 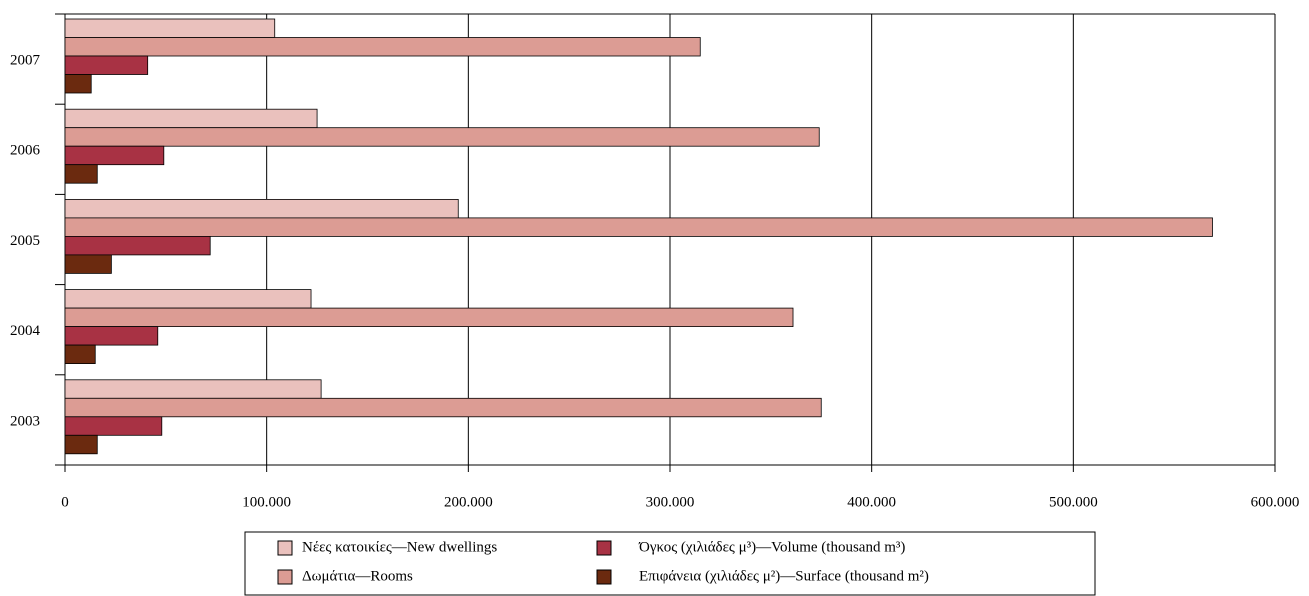 What do you see at coordinates (771, 547) in the screenshot?
I see `legend-label: Όγκος (χιλιάδες μ³)—Volume (thousand m³)` at bounding box center [771, 547].